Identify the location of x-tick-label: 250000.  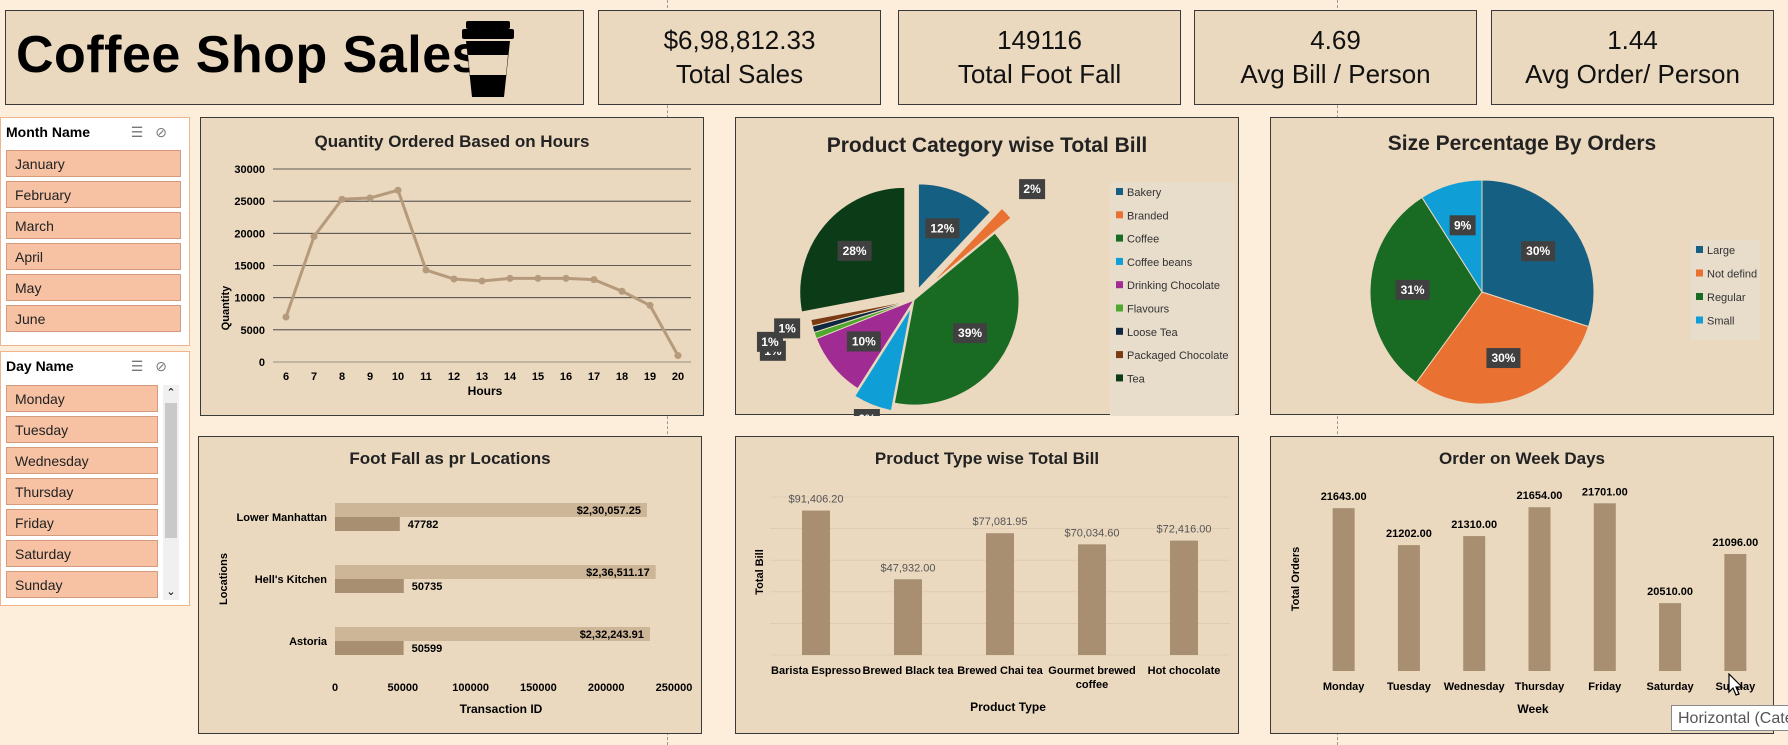
(674, 688).